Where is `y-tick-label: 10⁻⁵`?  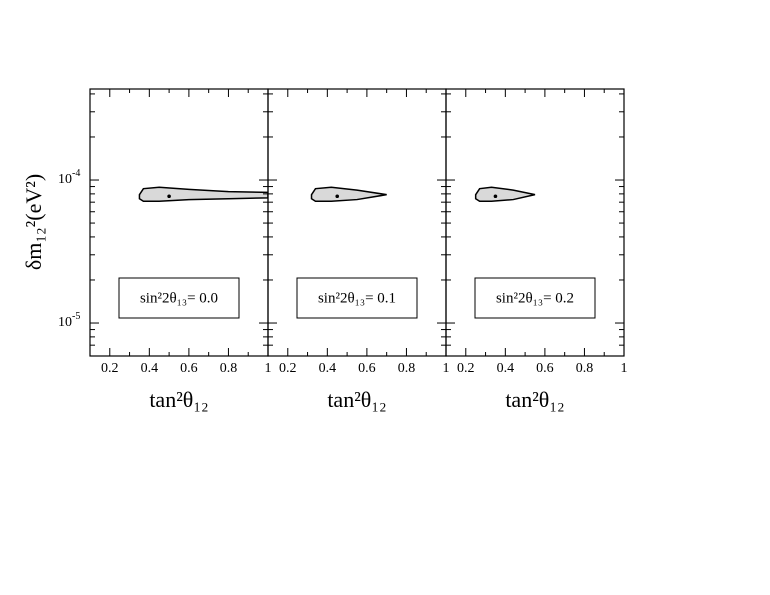 y-tick-label: 10⁻⁵ is located at coordinates (69, 320).